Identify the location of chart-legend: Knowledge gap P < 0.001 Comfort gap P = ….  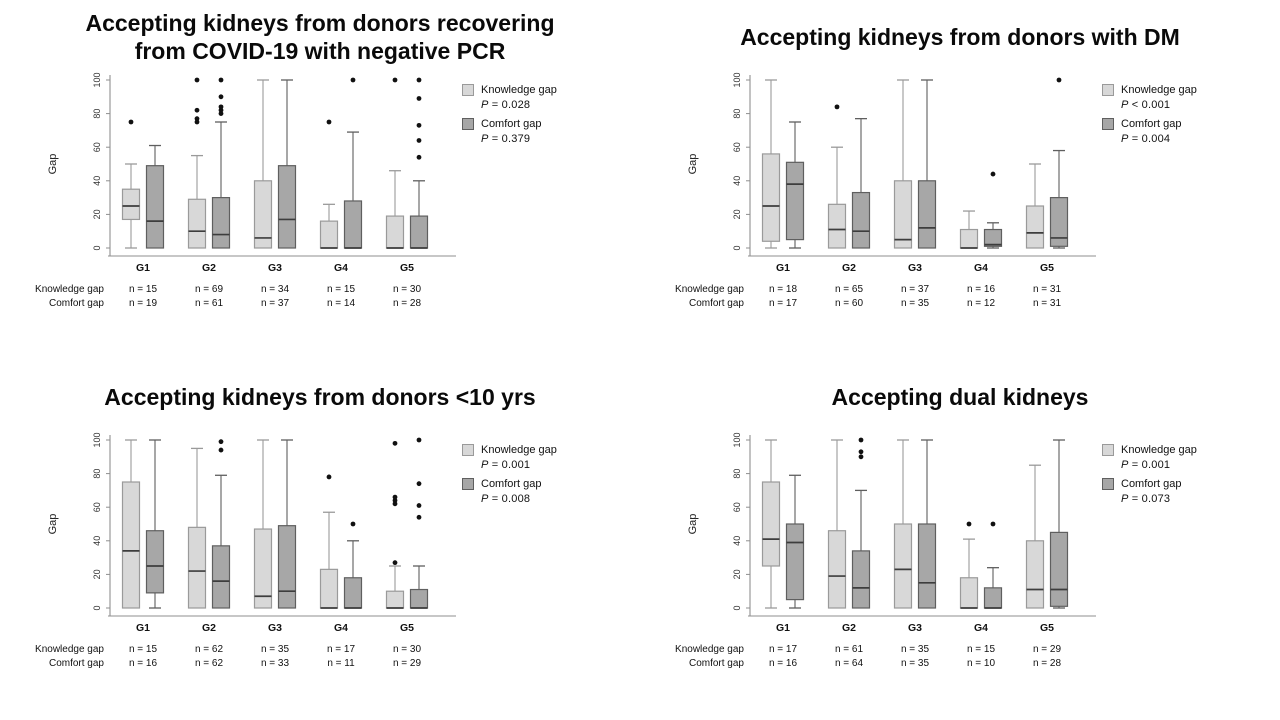
(1177, 118).